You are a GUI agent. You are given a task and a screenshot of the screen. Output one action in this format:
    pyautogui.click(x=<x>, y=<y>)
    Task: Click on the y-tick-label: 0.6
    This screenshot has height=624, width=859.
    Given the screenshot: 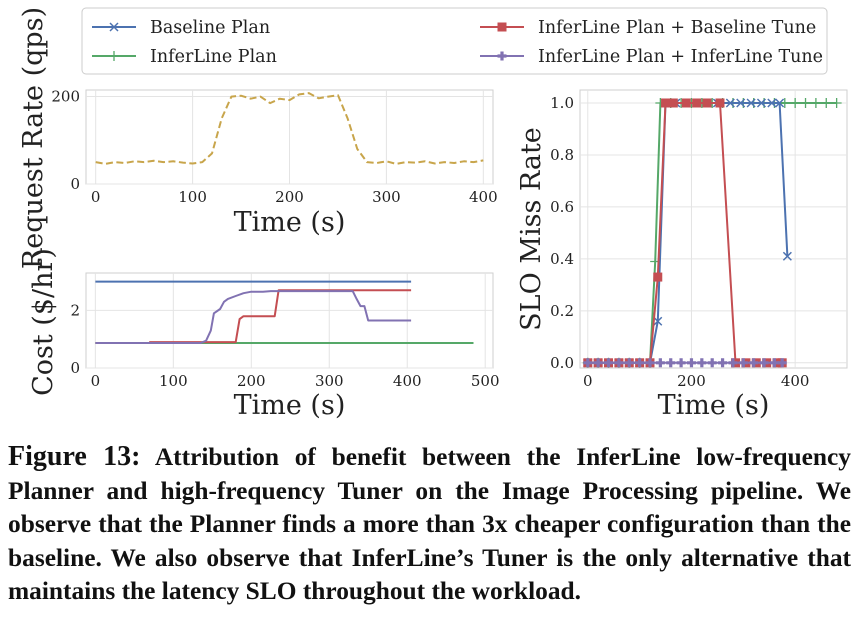 What is the action you would take?
    pyautogui.click(x=562, y=207)
    